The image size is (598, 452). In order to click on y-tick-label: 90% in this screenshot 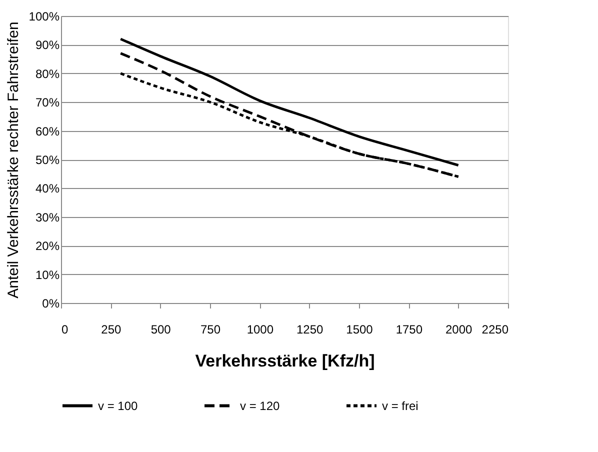, I will do `click(47, 45)`.